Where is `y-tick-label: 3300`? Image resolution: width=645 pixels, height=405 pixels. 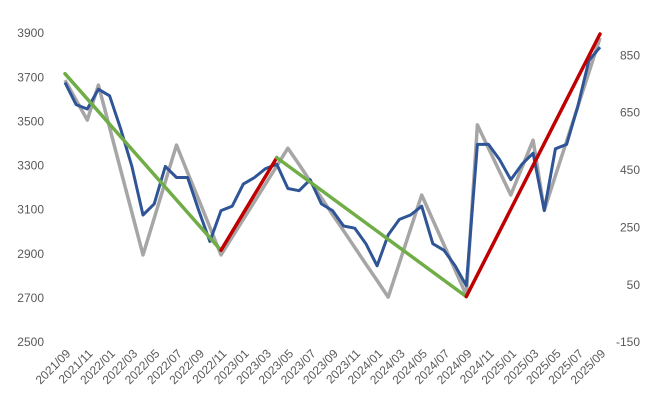 y-tick-label: 3300 is located at coordinates (30, 166).